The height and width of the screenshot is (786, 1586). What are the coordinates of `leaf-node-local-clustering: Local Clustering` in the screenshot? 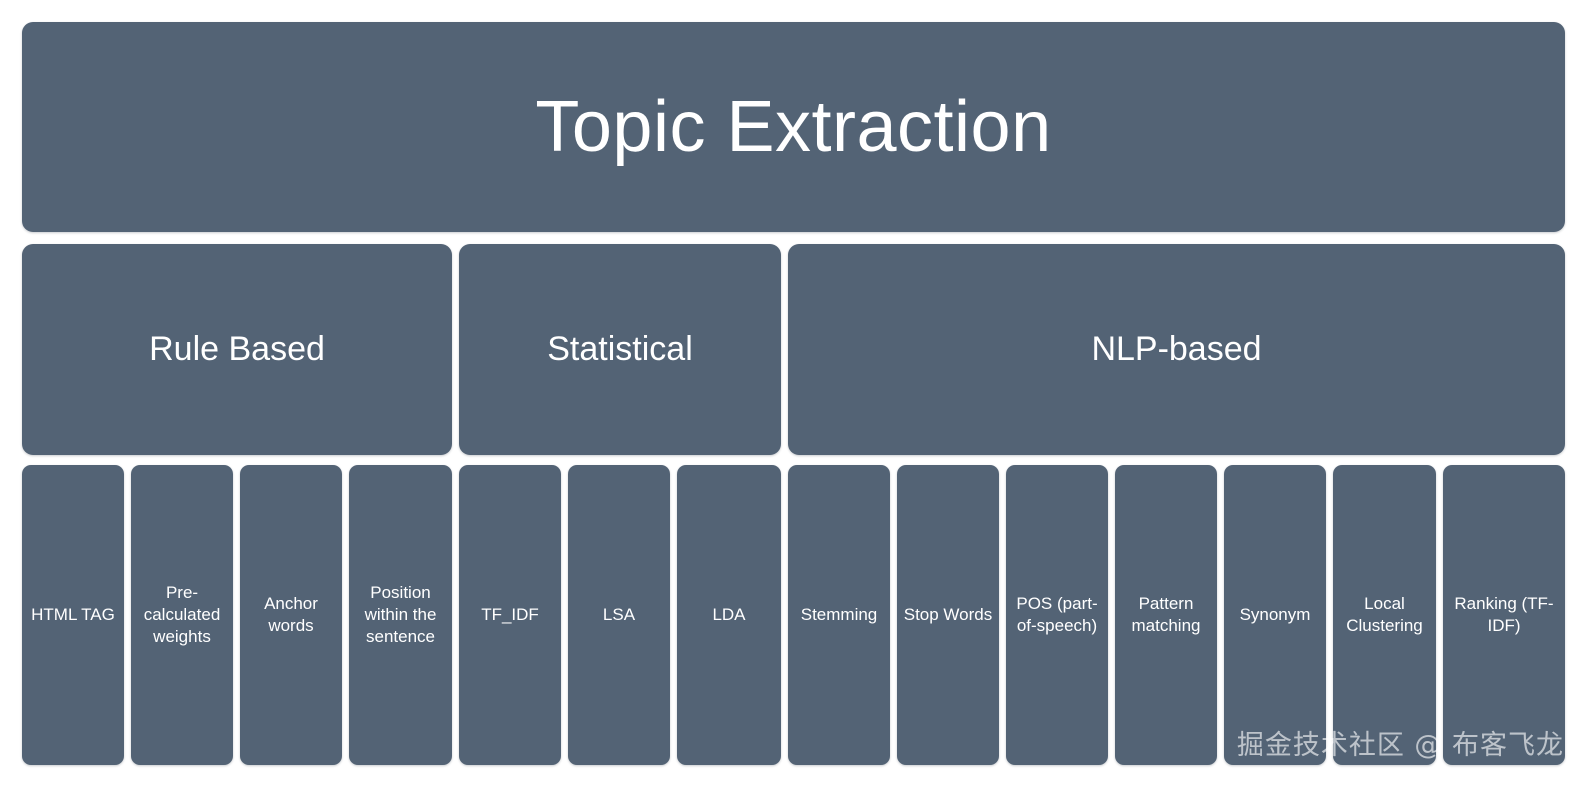 It's located at (1384, 615).